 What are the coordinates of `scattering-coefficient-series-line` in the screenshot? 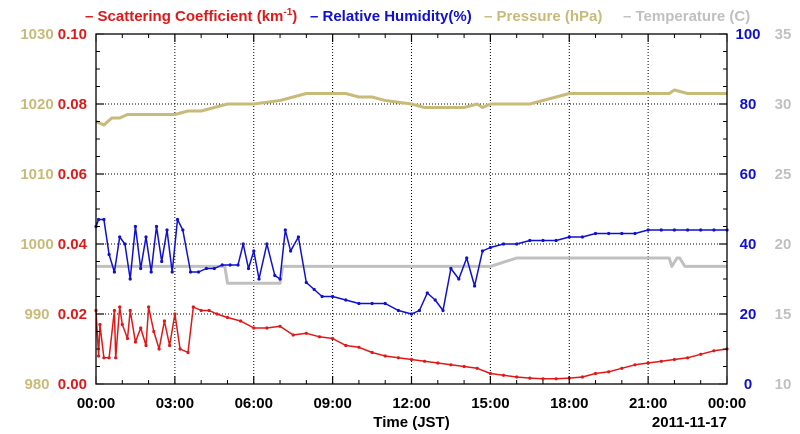 It's located at (411, 343).